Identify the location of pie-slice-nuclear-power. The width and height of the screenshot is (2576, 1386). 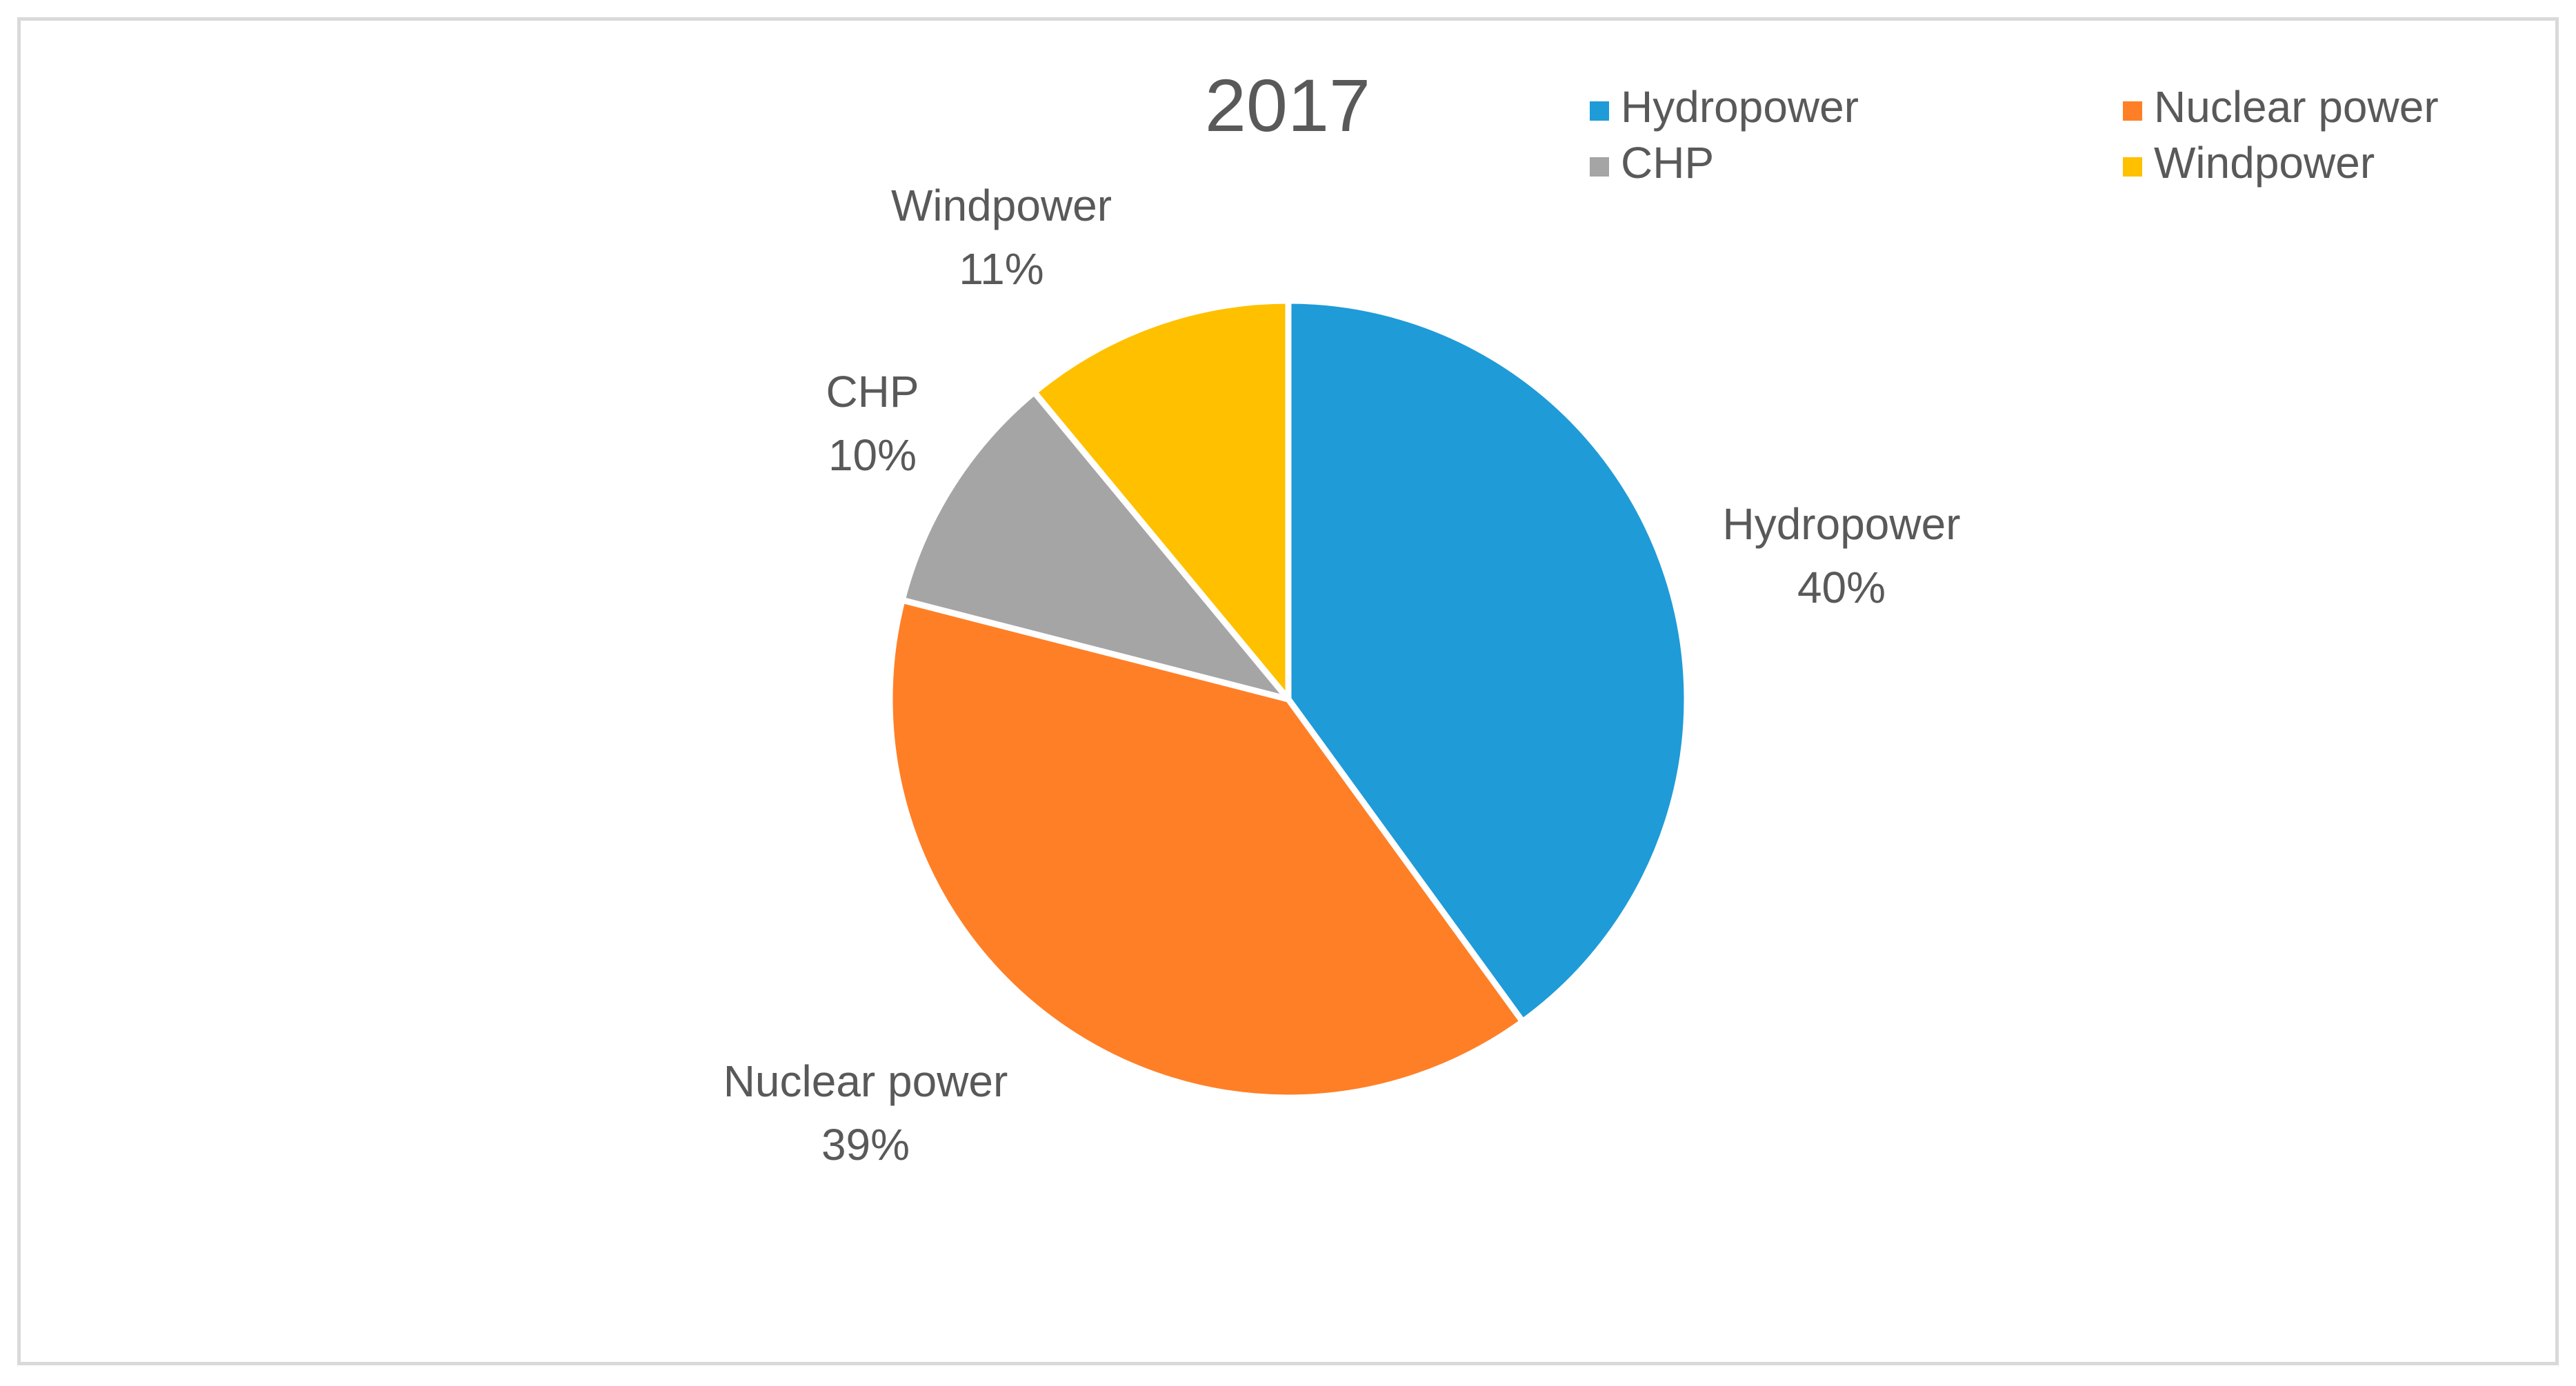
(1206, 849).